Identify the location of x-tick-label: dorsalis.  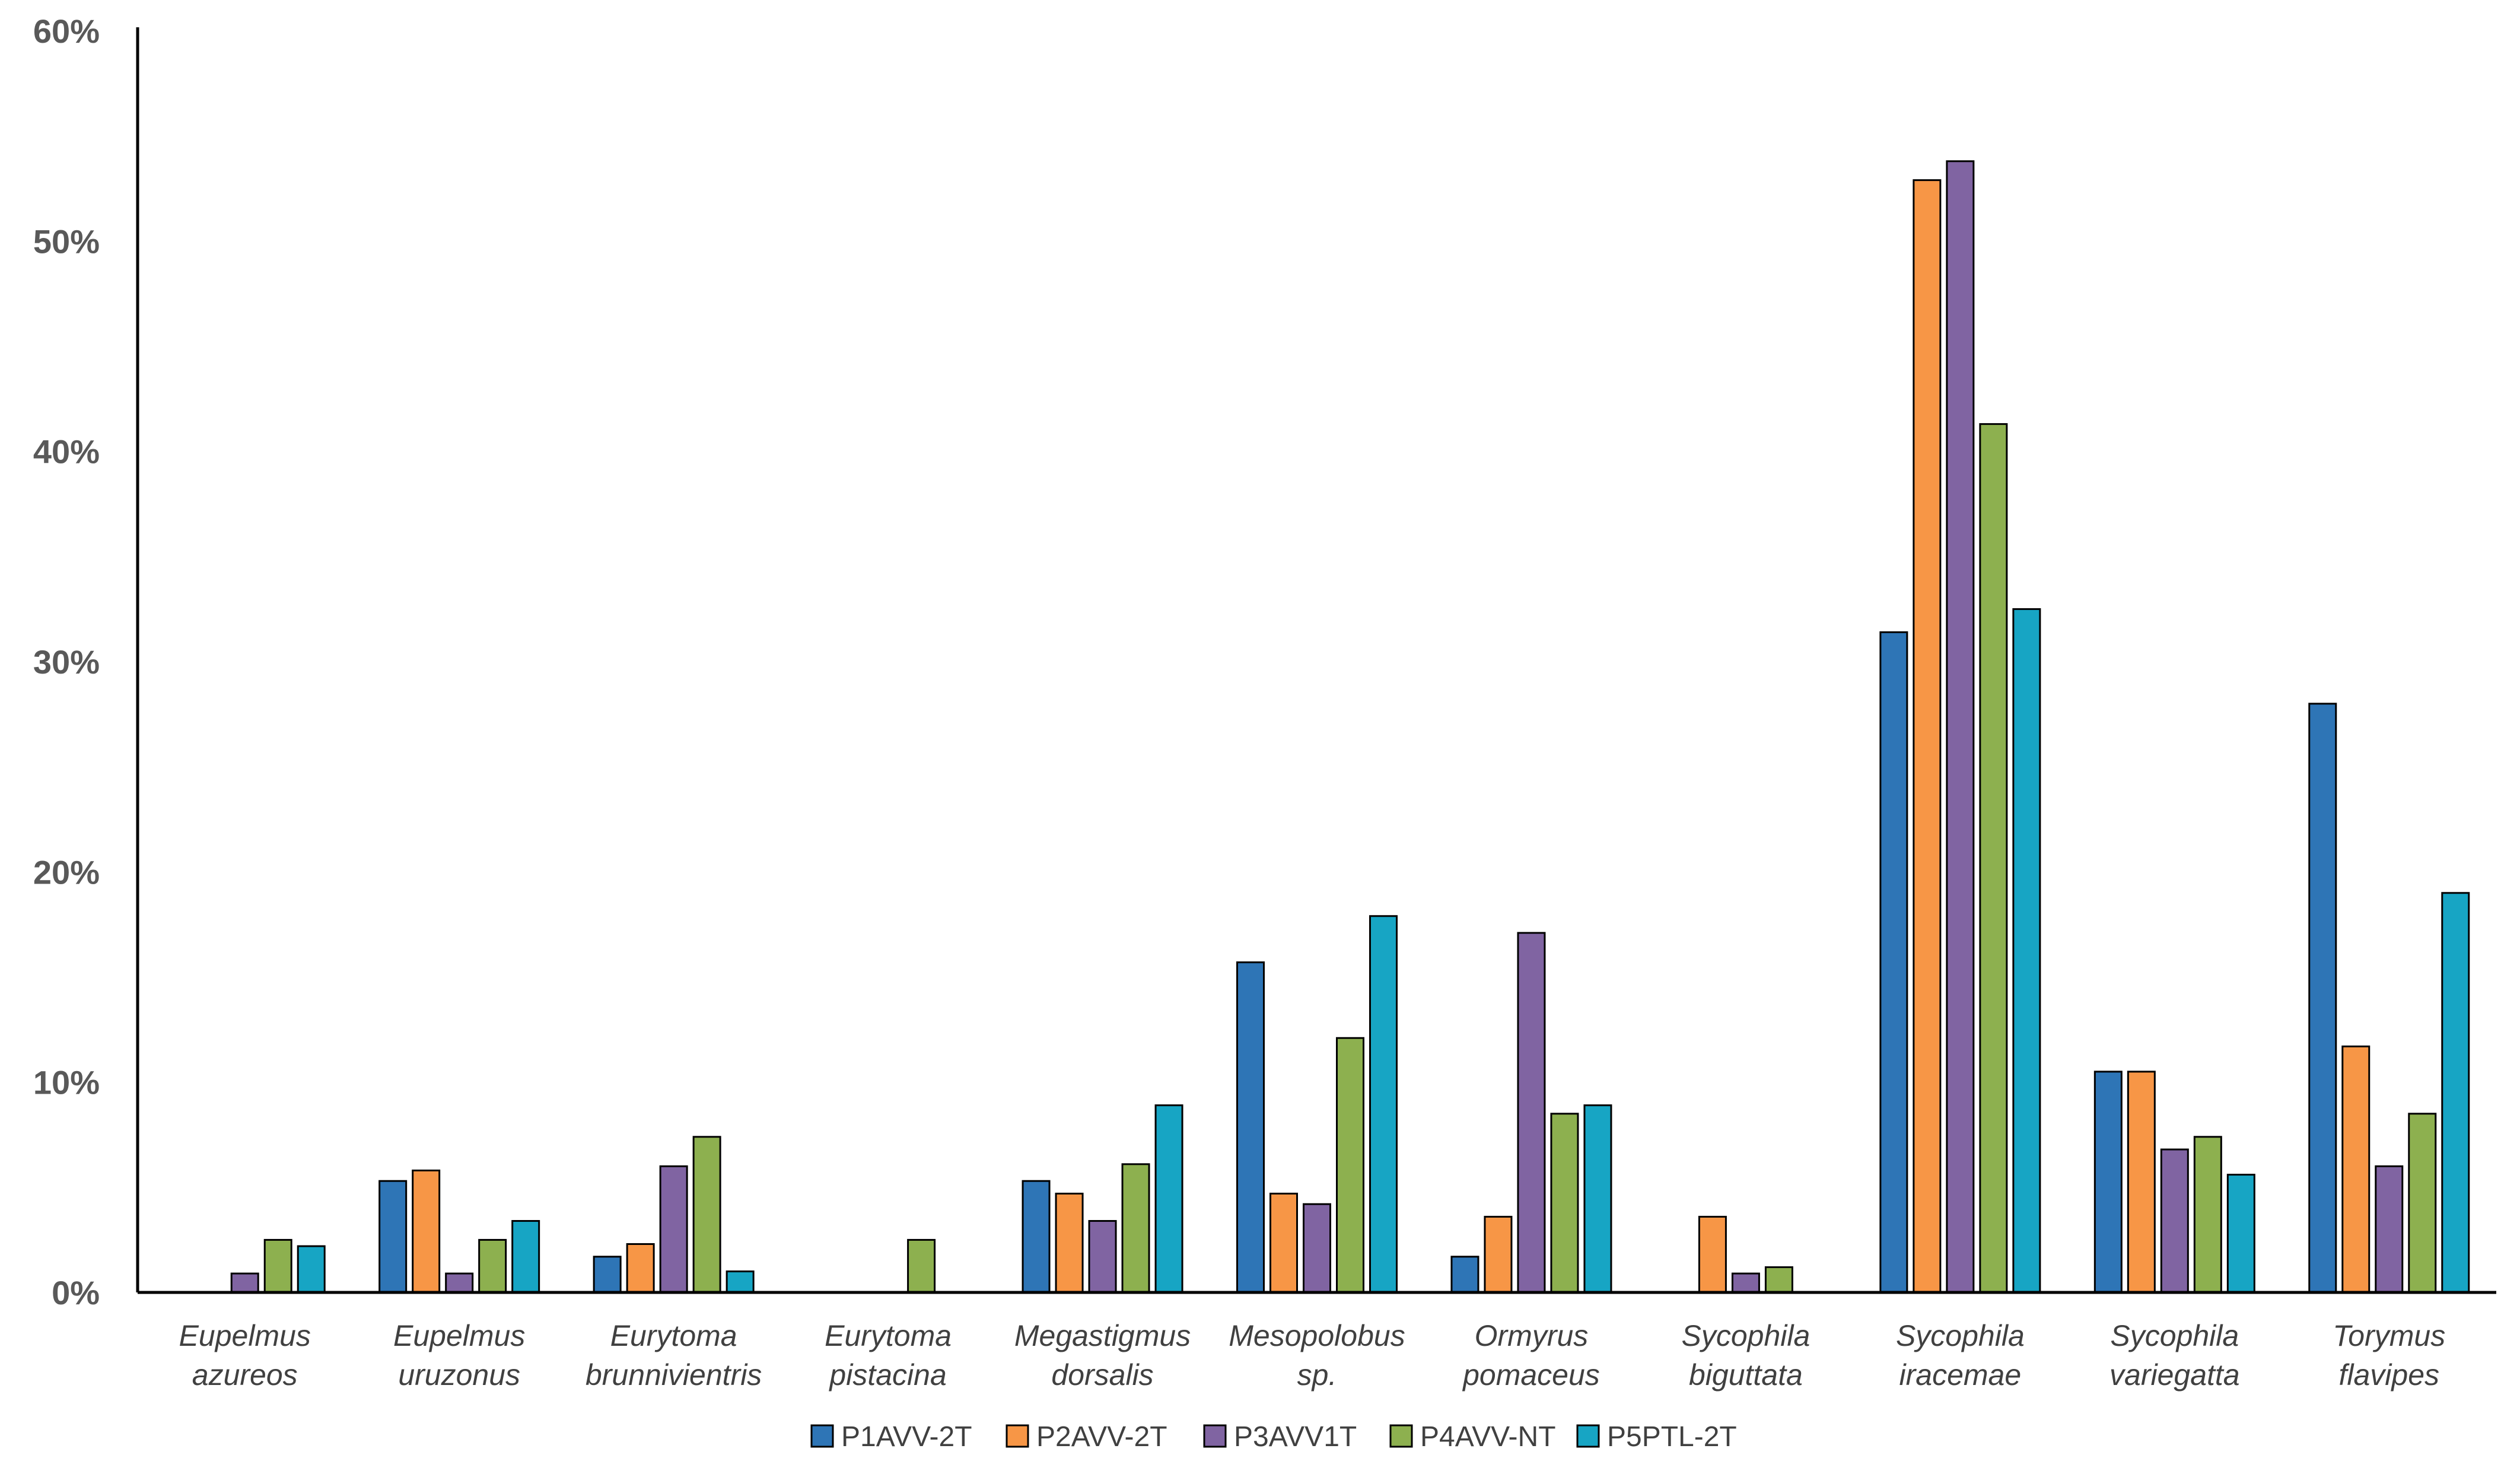
(1102, 1375).